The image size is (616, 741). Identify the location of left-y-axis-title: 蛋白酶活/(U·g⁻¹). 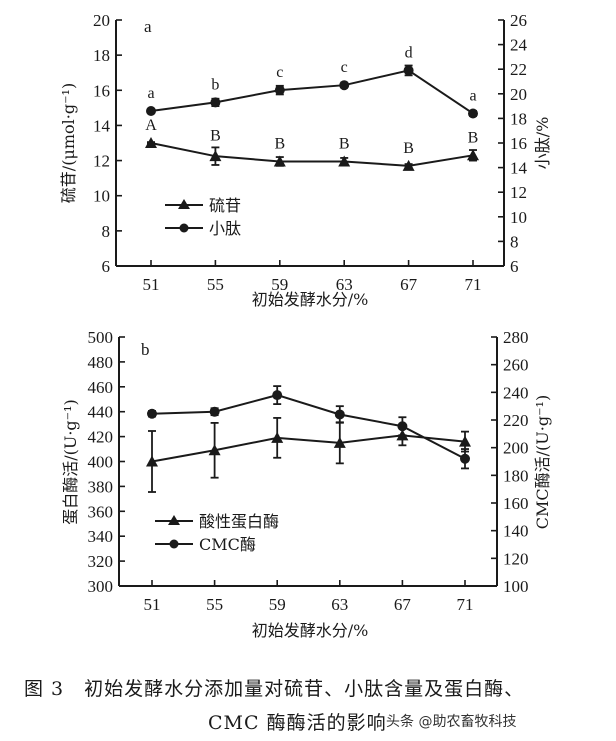
(70, 462).